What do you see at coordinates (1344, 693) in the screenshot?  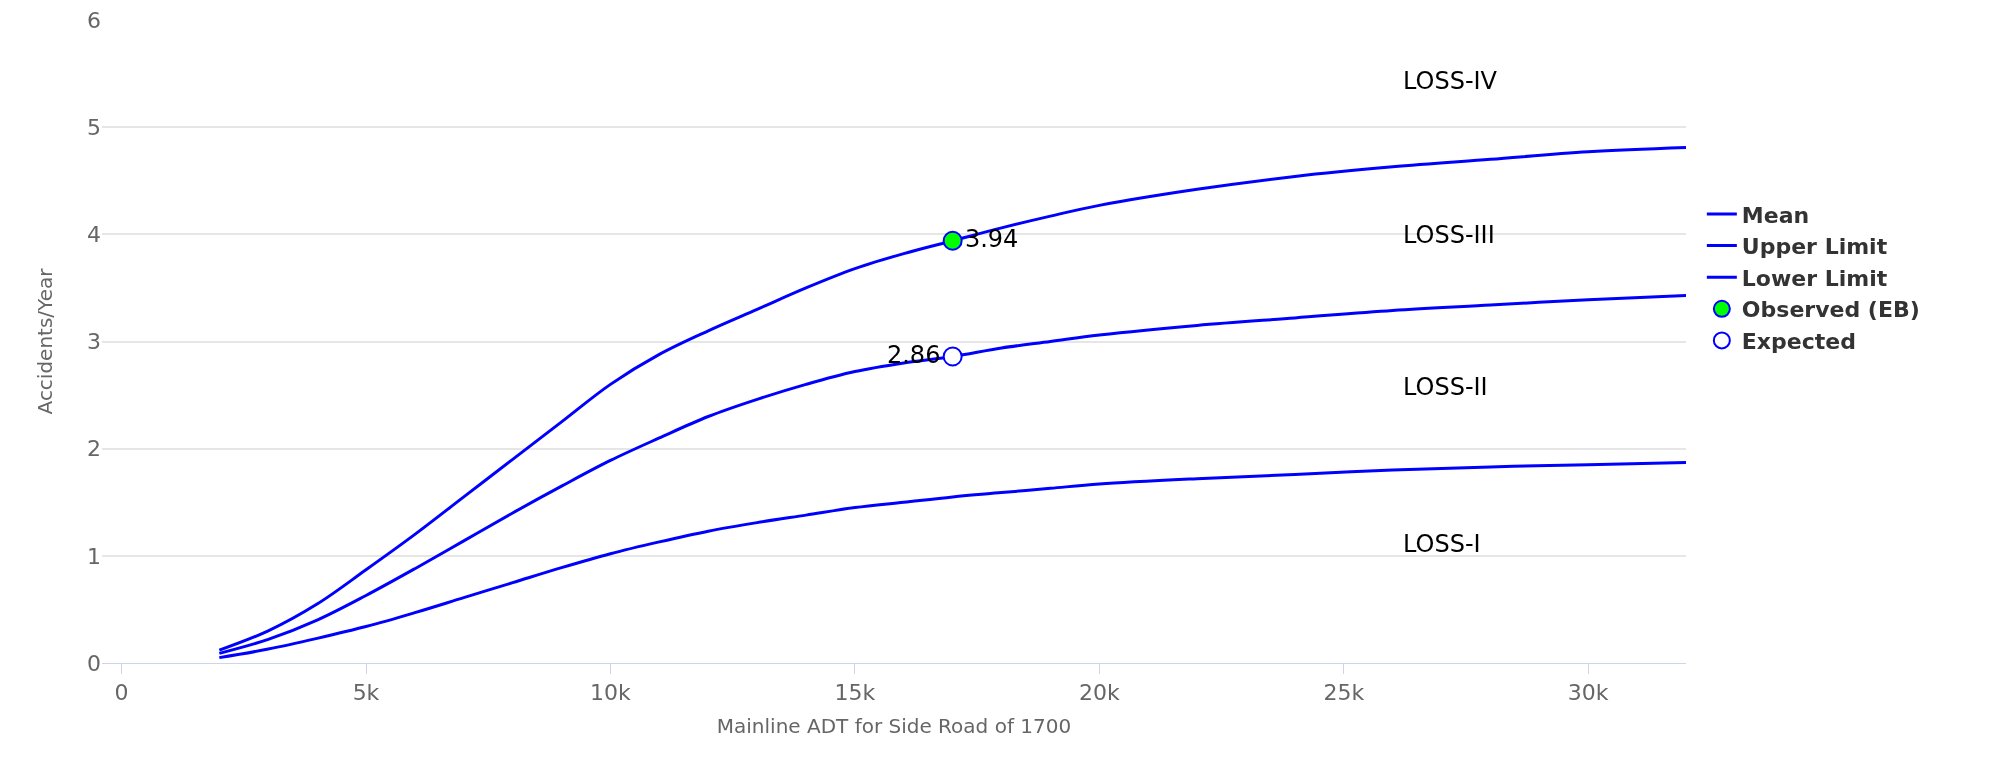 I see `x-tick-label: 25k` at bounding box center [1344, 693].